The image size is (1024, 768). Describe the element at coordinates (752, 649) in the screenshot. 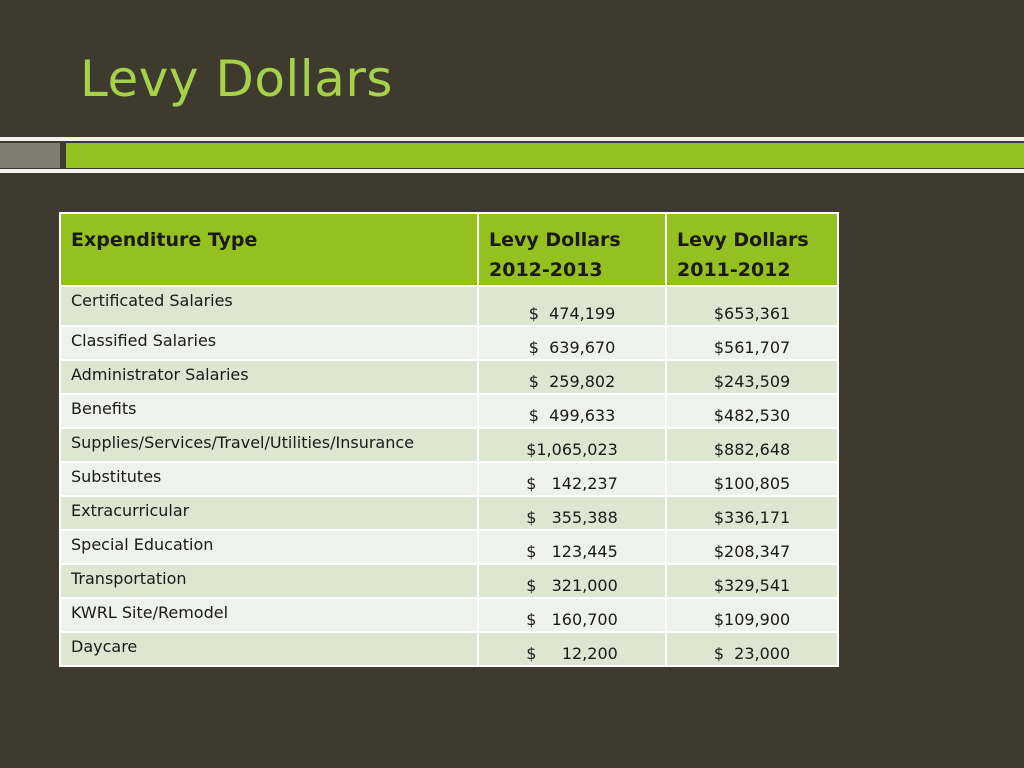

I see `levy-2011-2012-cell: $ 23,000` at that location.